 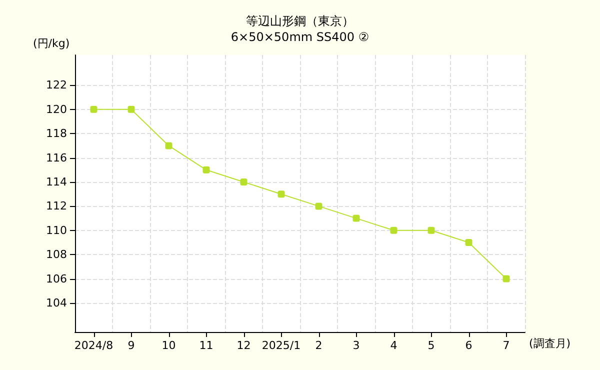 I want to click on x-tick-label: 5, so click(x=431, y=345).